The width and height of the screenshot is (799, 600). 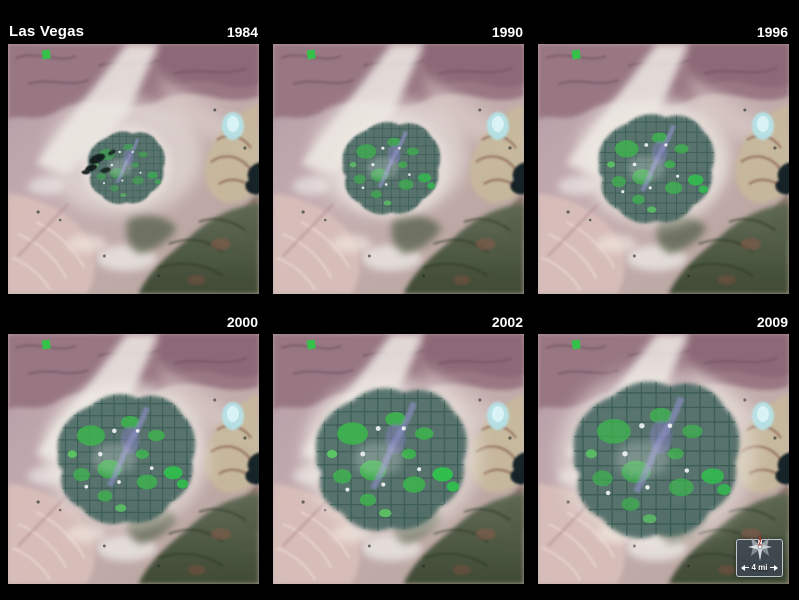 I want to click on dark-patches-1984, so click(x=98, y=162).